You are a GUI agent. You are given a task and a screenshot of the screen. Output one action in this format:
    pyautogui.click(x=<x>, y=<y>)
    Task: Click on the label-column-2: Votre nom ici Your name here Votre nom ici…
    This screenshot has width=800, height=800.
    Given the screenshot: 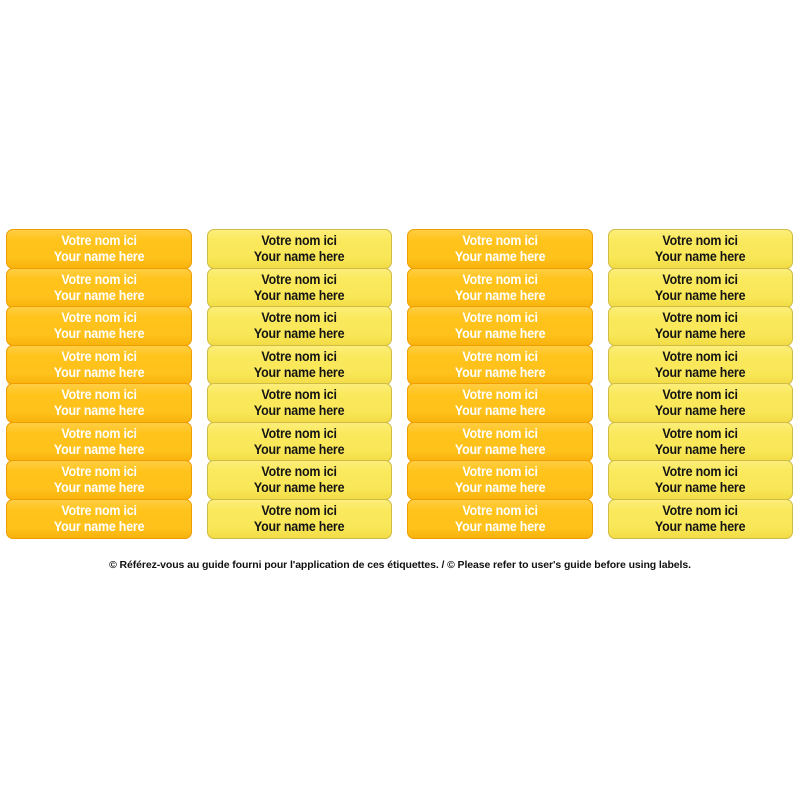 What is the action you would take?
    pyautogui.click(x=299, y=384)
    